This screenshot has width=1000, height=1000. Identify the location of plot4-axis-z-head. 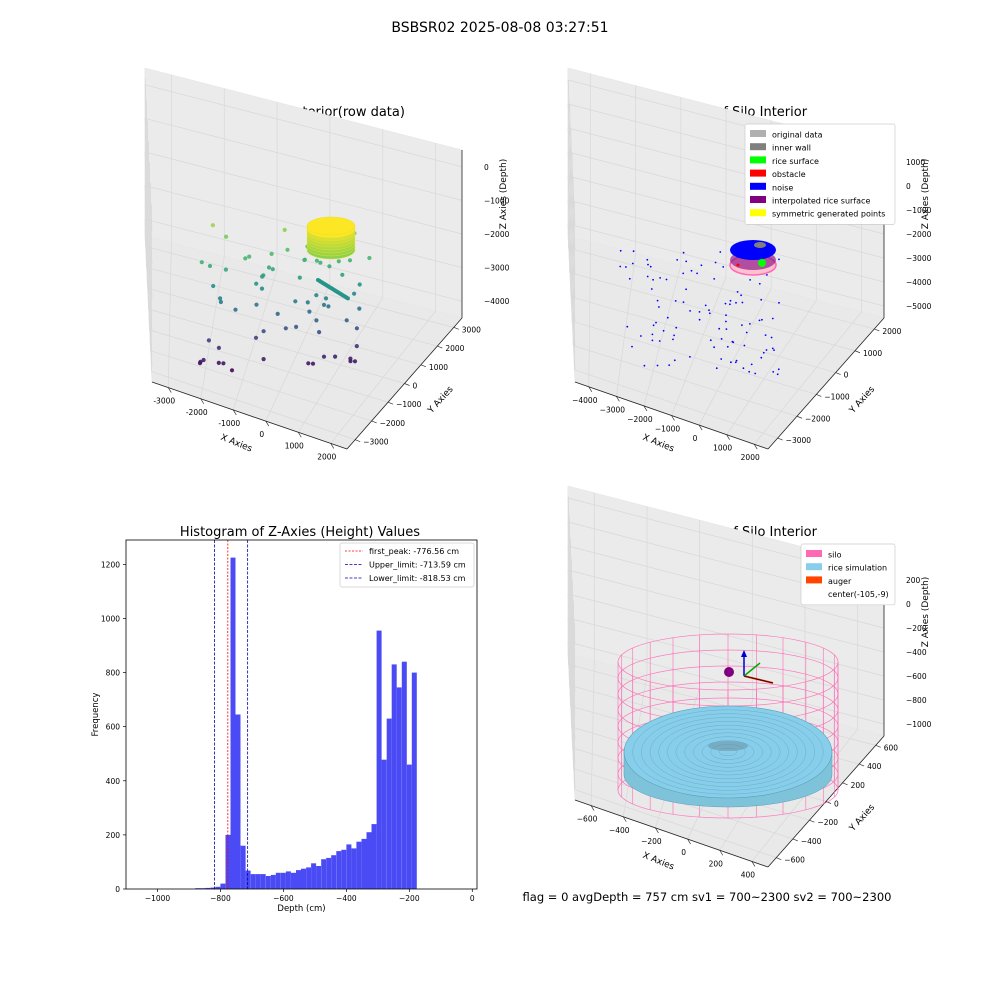
(744, 653).